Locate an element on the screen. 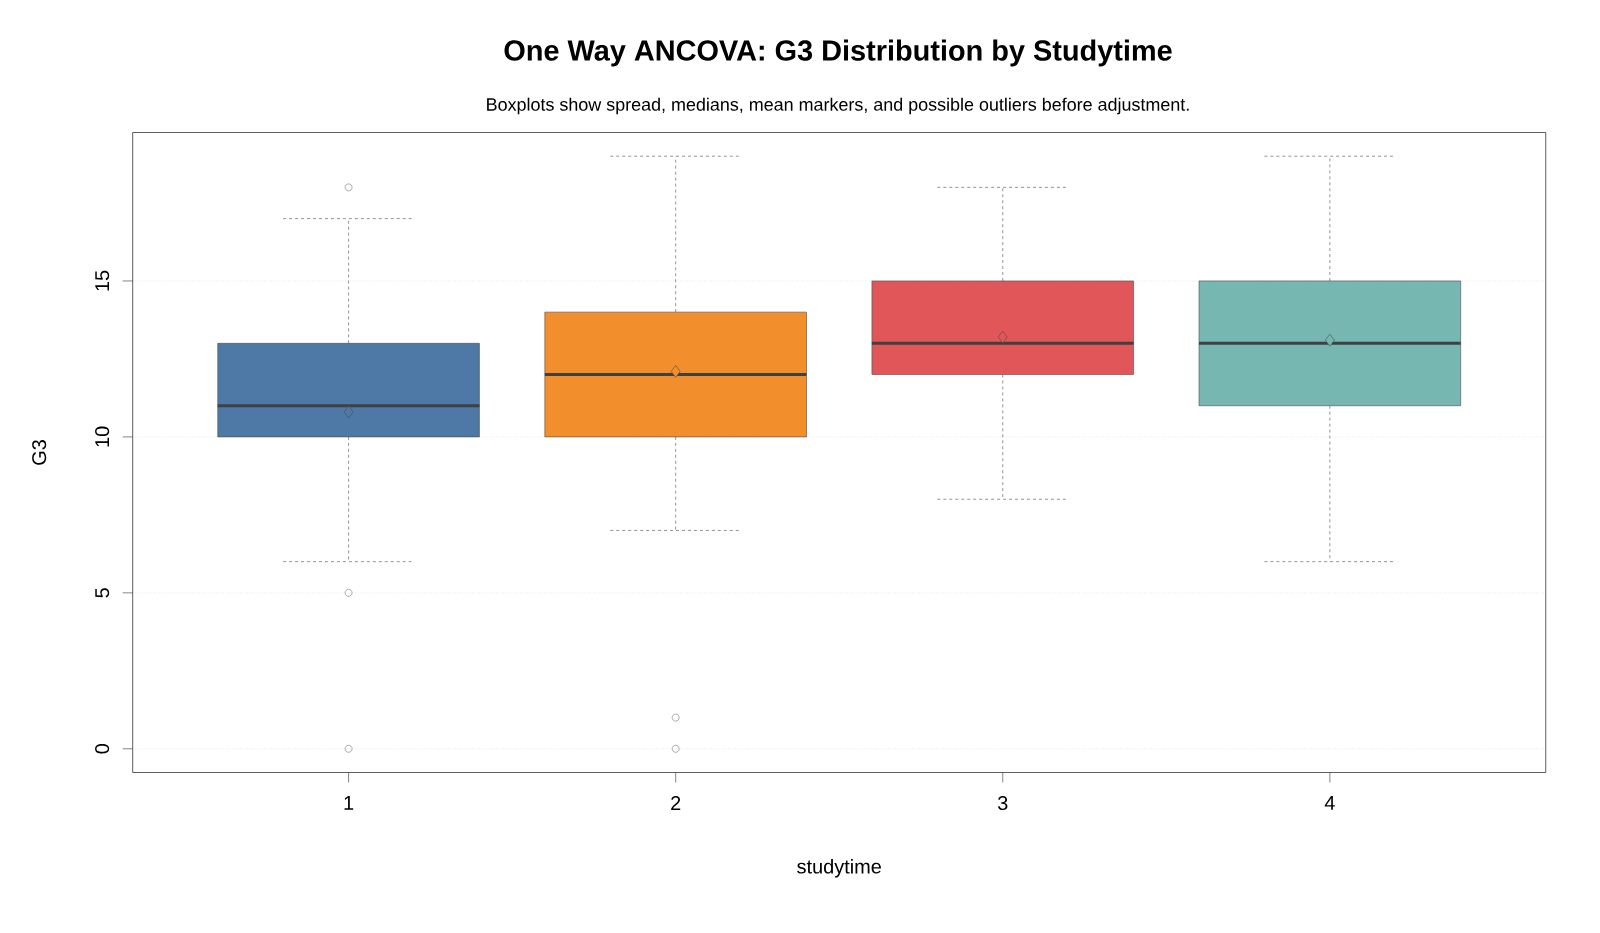  chart-title: One Way ANCOVA: G3 Distribution by Studytime is located at coordinates (838, 53).